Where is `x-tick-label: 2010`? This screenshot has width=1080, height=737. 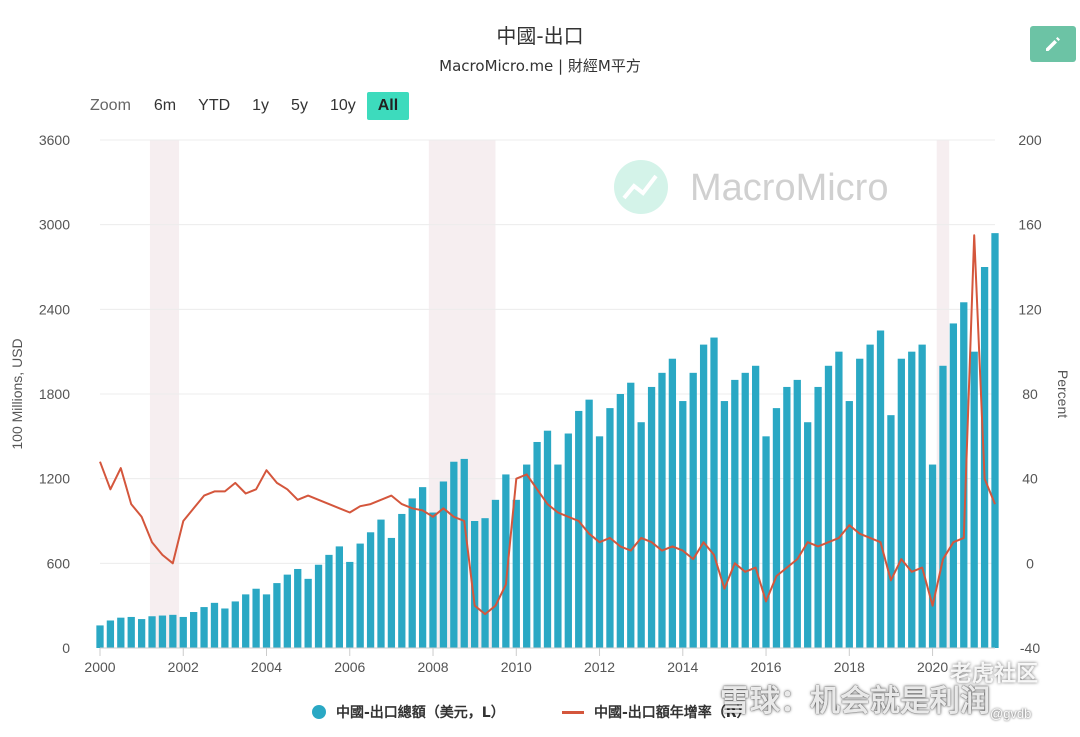
x-tick-label: 2010 is located at coordinates (516, 667).